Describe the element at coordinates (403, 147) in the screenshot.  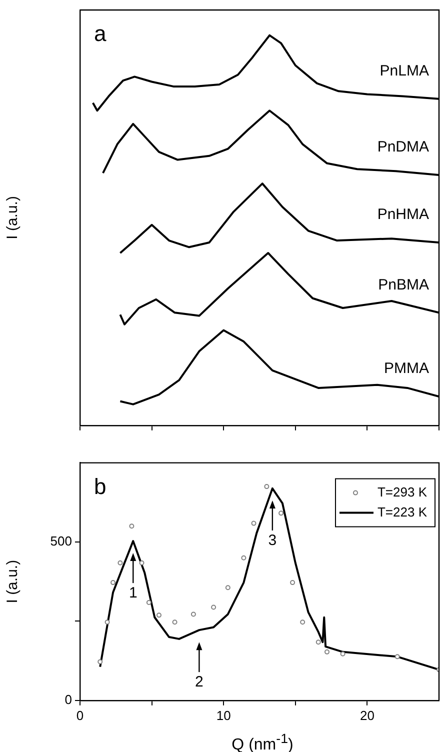
I see `series-label: PnDMA` at that location.